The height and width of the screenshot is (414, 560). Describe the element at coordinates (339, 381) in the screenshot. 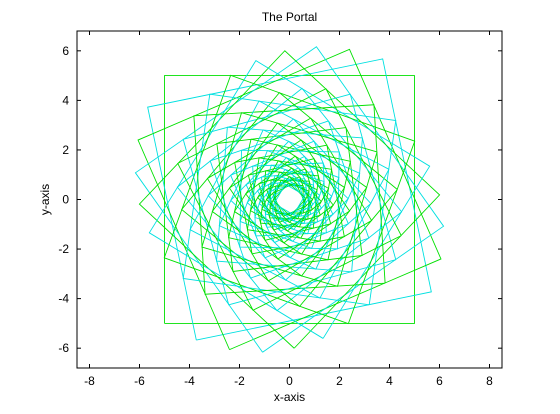

I see `x-tick-label: 2` at that location.